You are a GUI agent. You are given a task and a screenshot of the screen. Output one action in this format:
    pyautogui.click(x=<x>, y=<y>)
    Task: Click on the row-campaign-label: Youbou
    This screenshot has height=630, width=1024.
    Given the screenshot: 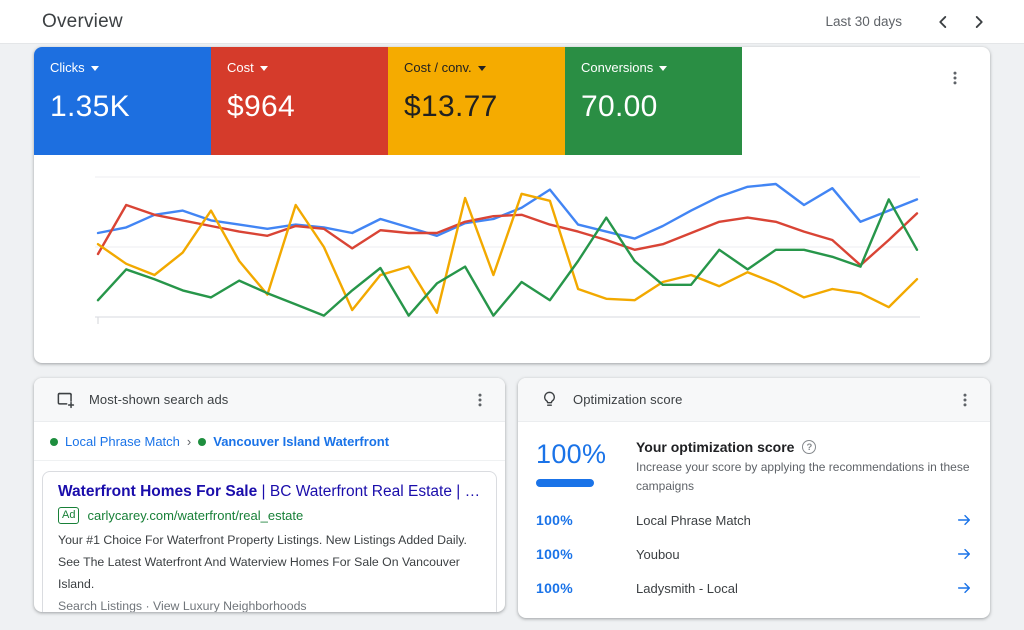 What is the action you would take?
    pyautogui.click(x=658, y=554)
    